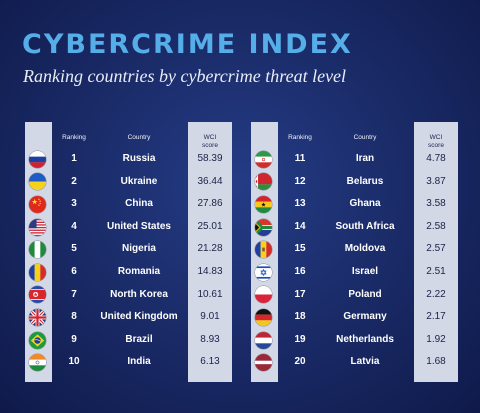 The image size is (480, 413). I want to click on country-cell: United Kingdom, so click(139, 317).